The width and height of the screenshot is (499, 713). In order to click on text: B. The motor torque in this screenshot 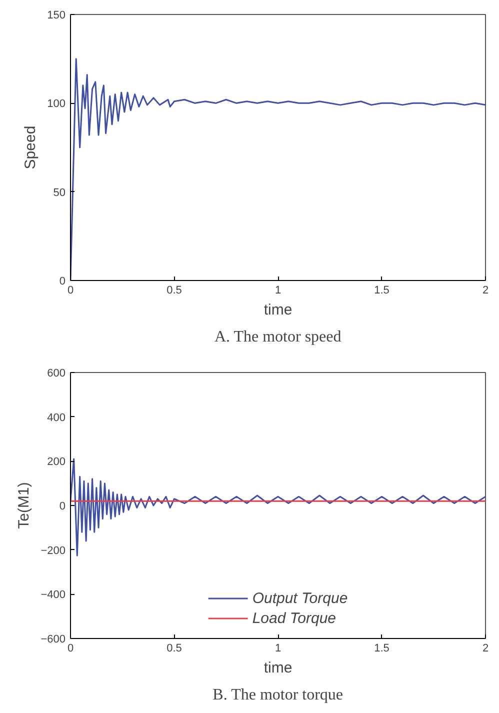, I will do `click(278, 695)`.